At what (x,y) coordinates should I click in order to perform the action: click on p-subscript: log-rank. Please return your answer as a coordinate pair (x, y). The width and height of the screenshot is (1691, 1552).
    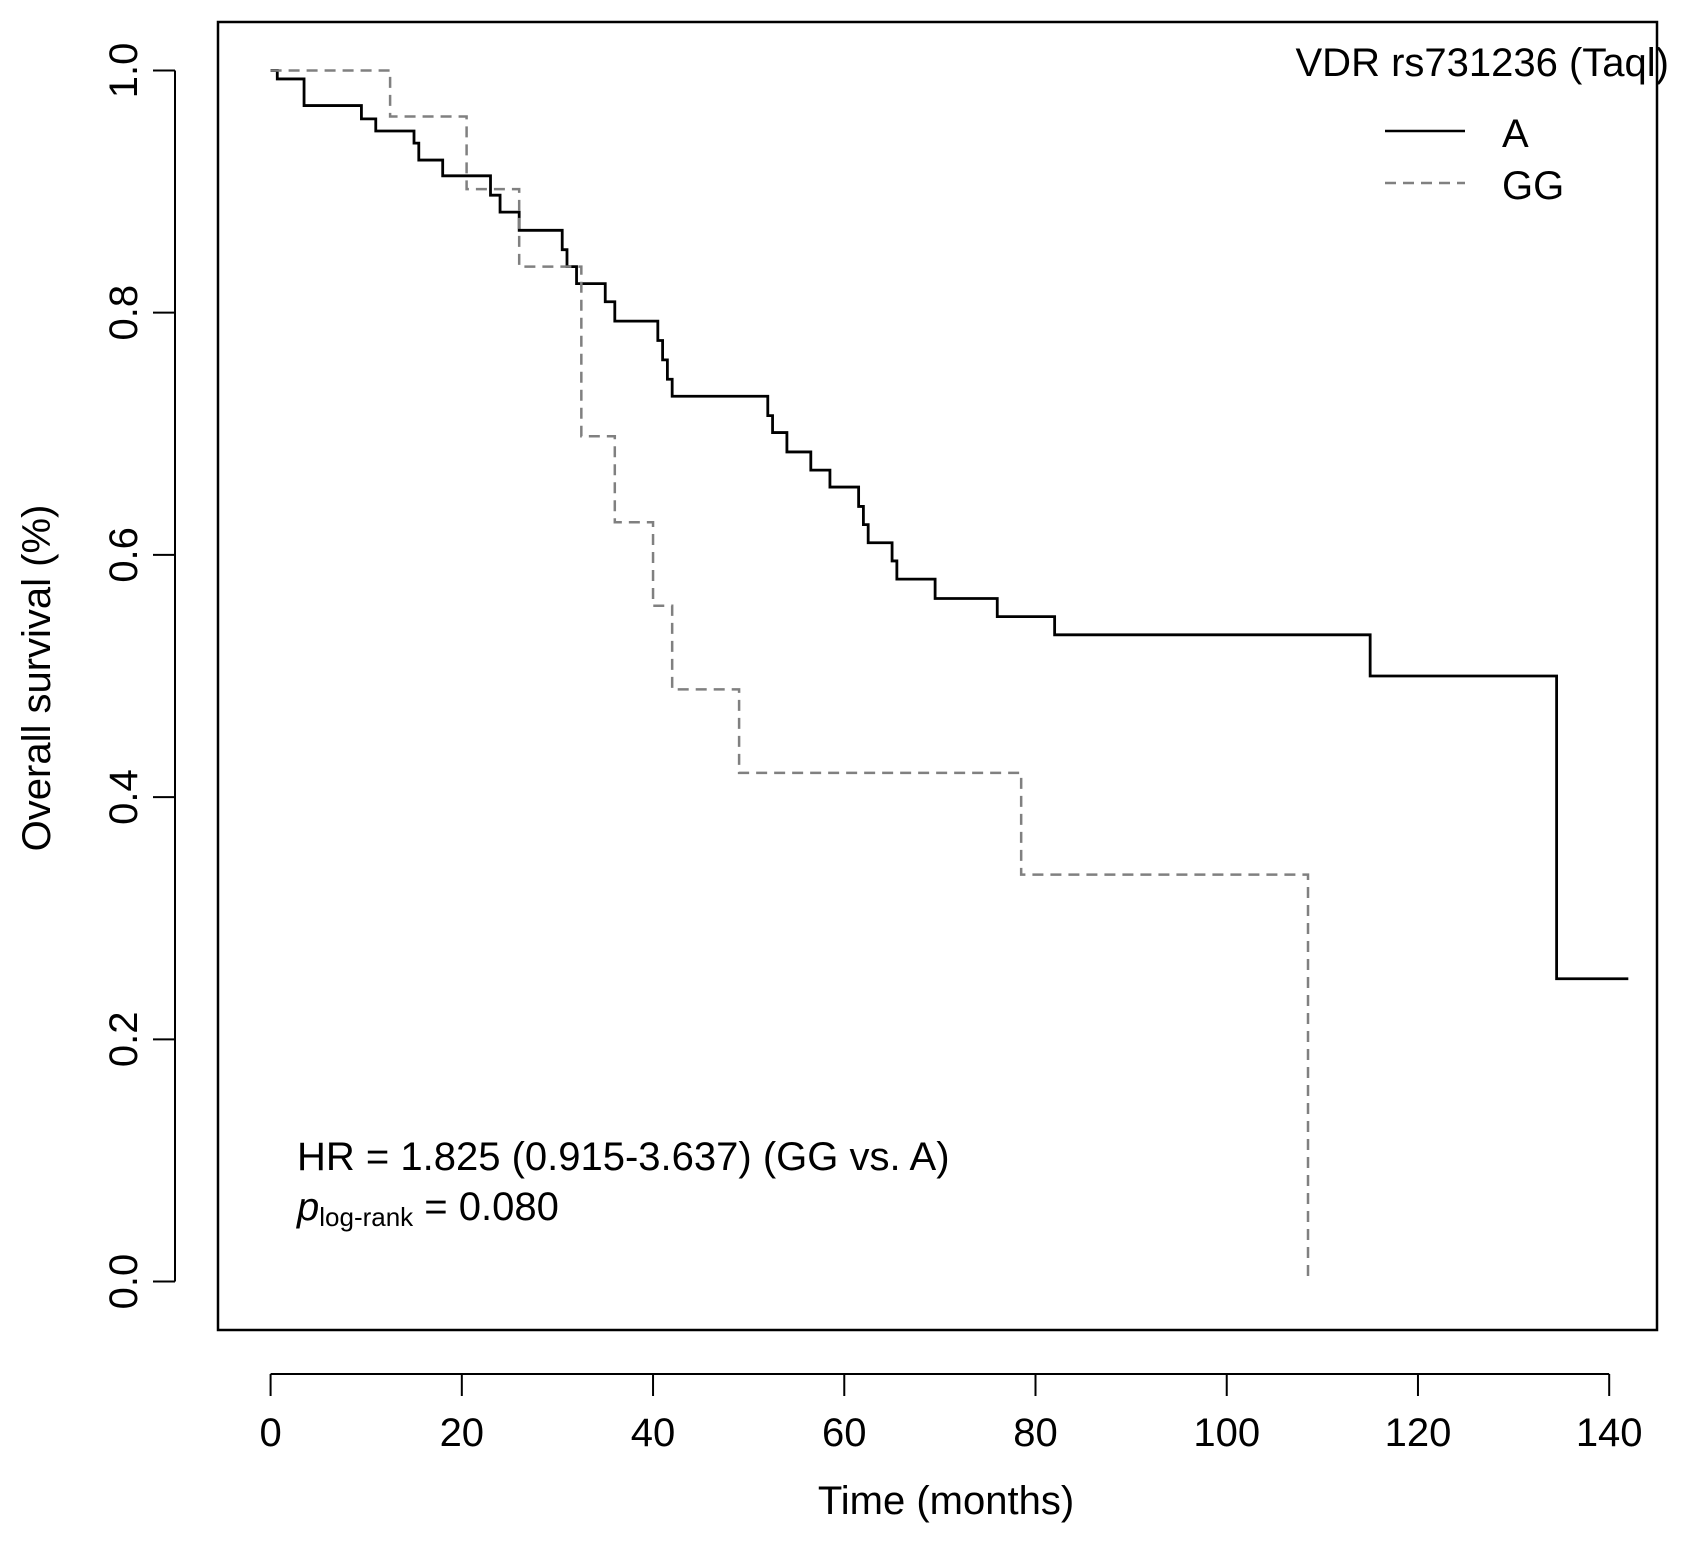
    Looking at the image, I should click on (366, 1217).